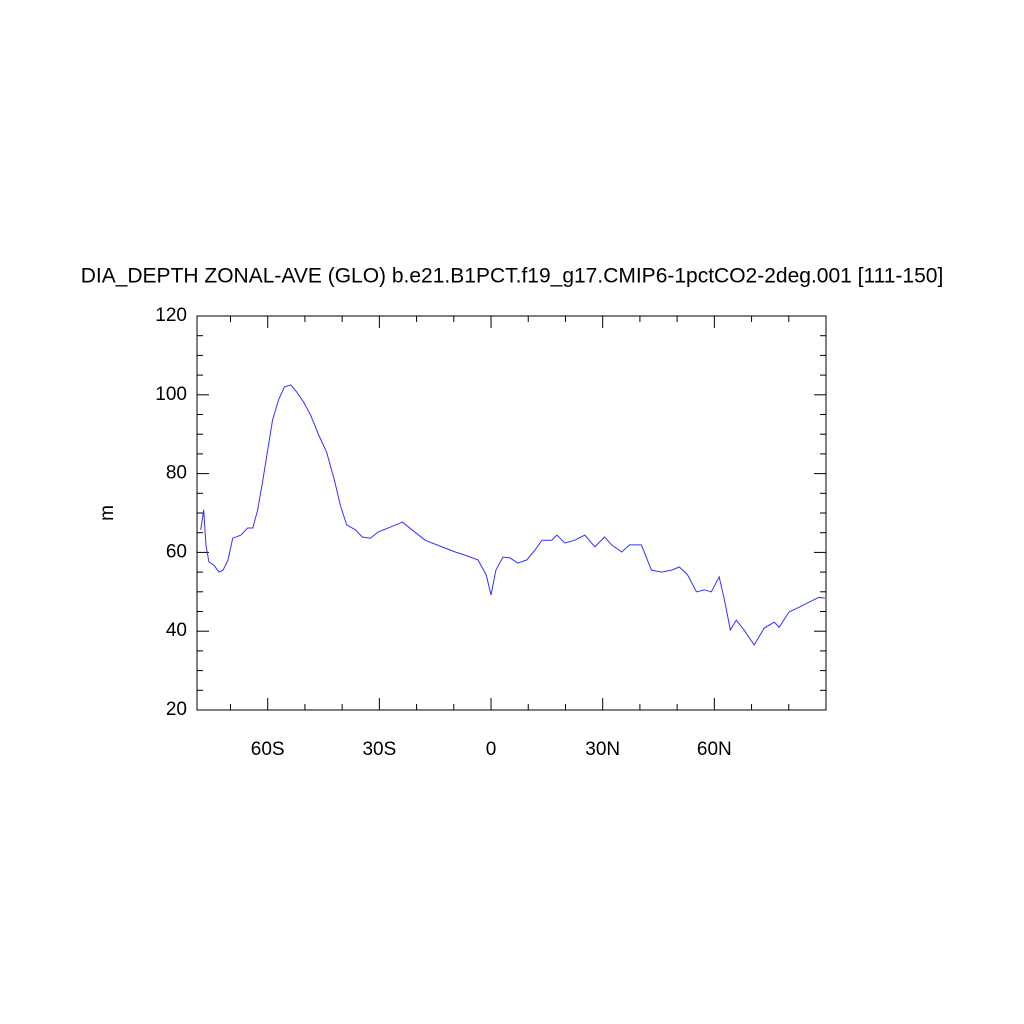  What do you see at coordinates (268, 749) in the screenshot?
I see `x-tick-label: 60S` at bounding box center [268, 749].